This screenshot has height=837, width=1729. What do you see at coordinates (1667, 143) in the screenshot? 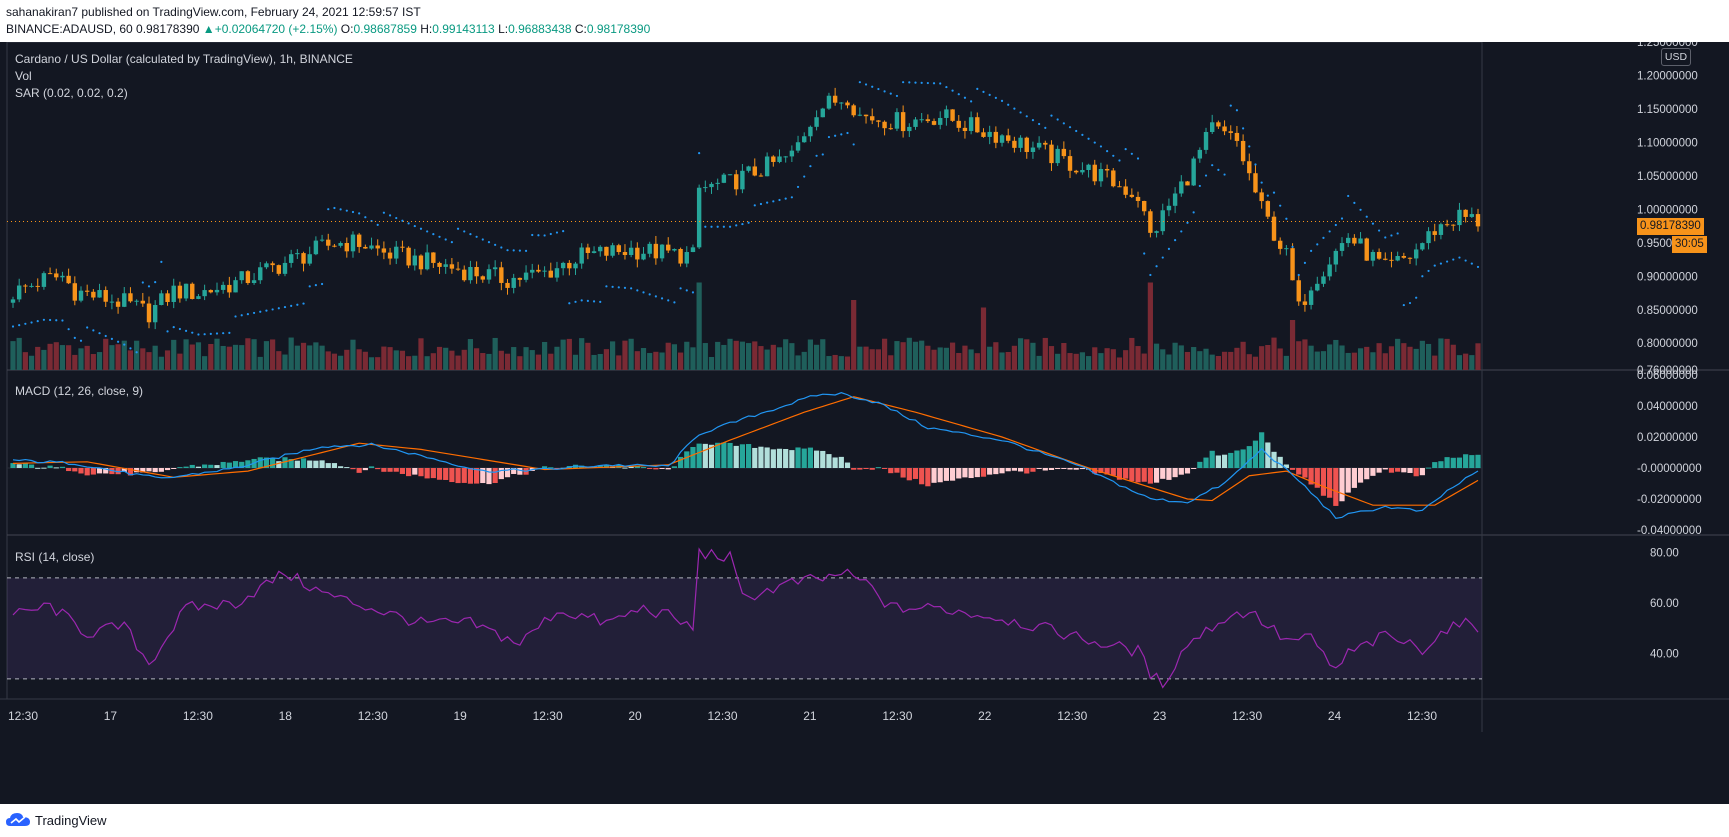
I see `price-tick-label: 1.10000000` at bounding box center [1667, 143].